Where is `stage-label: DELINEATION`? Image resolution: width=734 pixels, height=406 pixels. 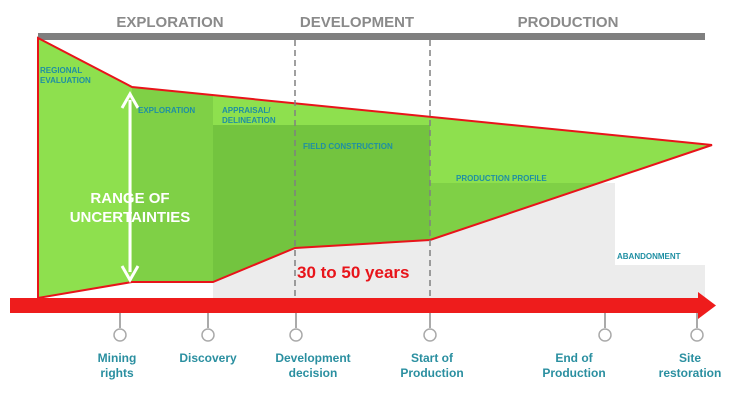 stage-label: DELINEATION is located at coordinates (249, 120).